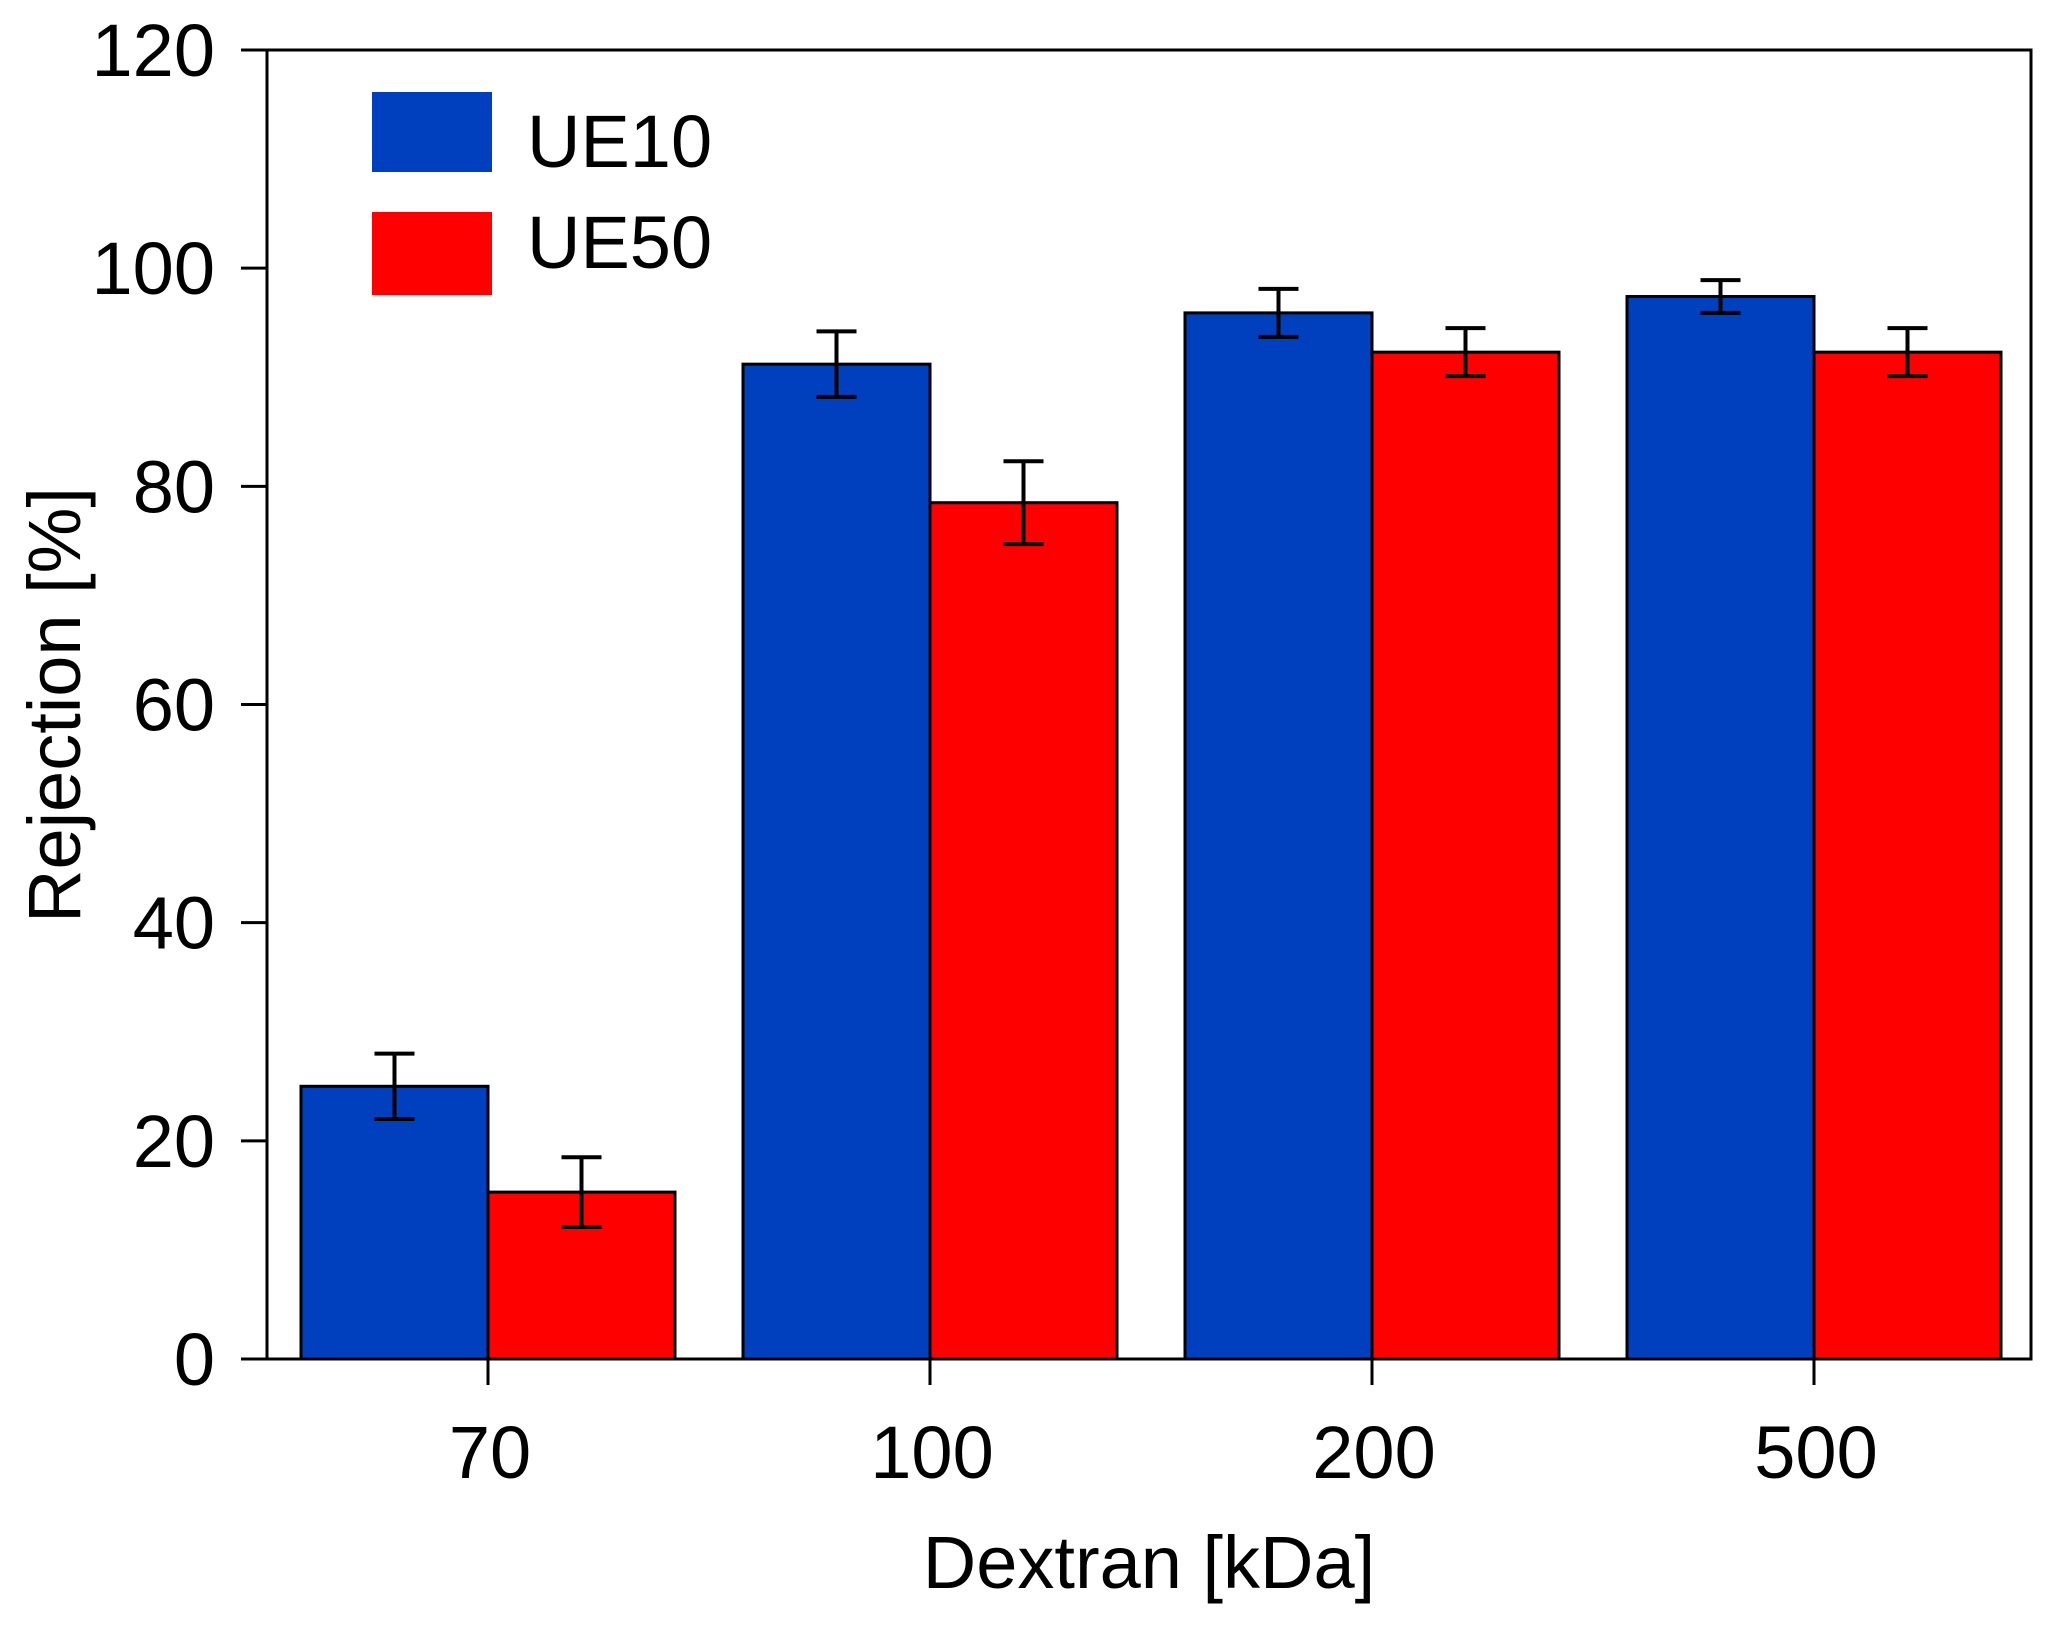 The width and height of the screenshot is (2053, 1626). I want to click on y-tick-label-40: 40, so click(174, 923).